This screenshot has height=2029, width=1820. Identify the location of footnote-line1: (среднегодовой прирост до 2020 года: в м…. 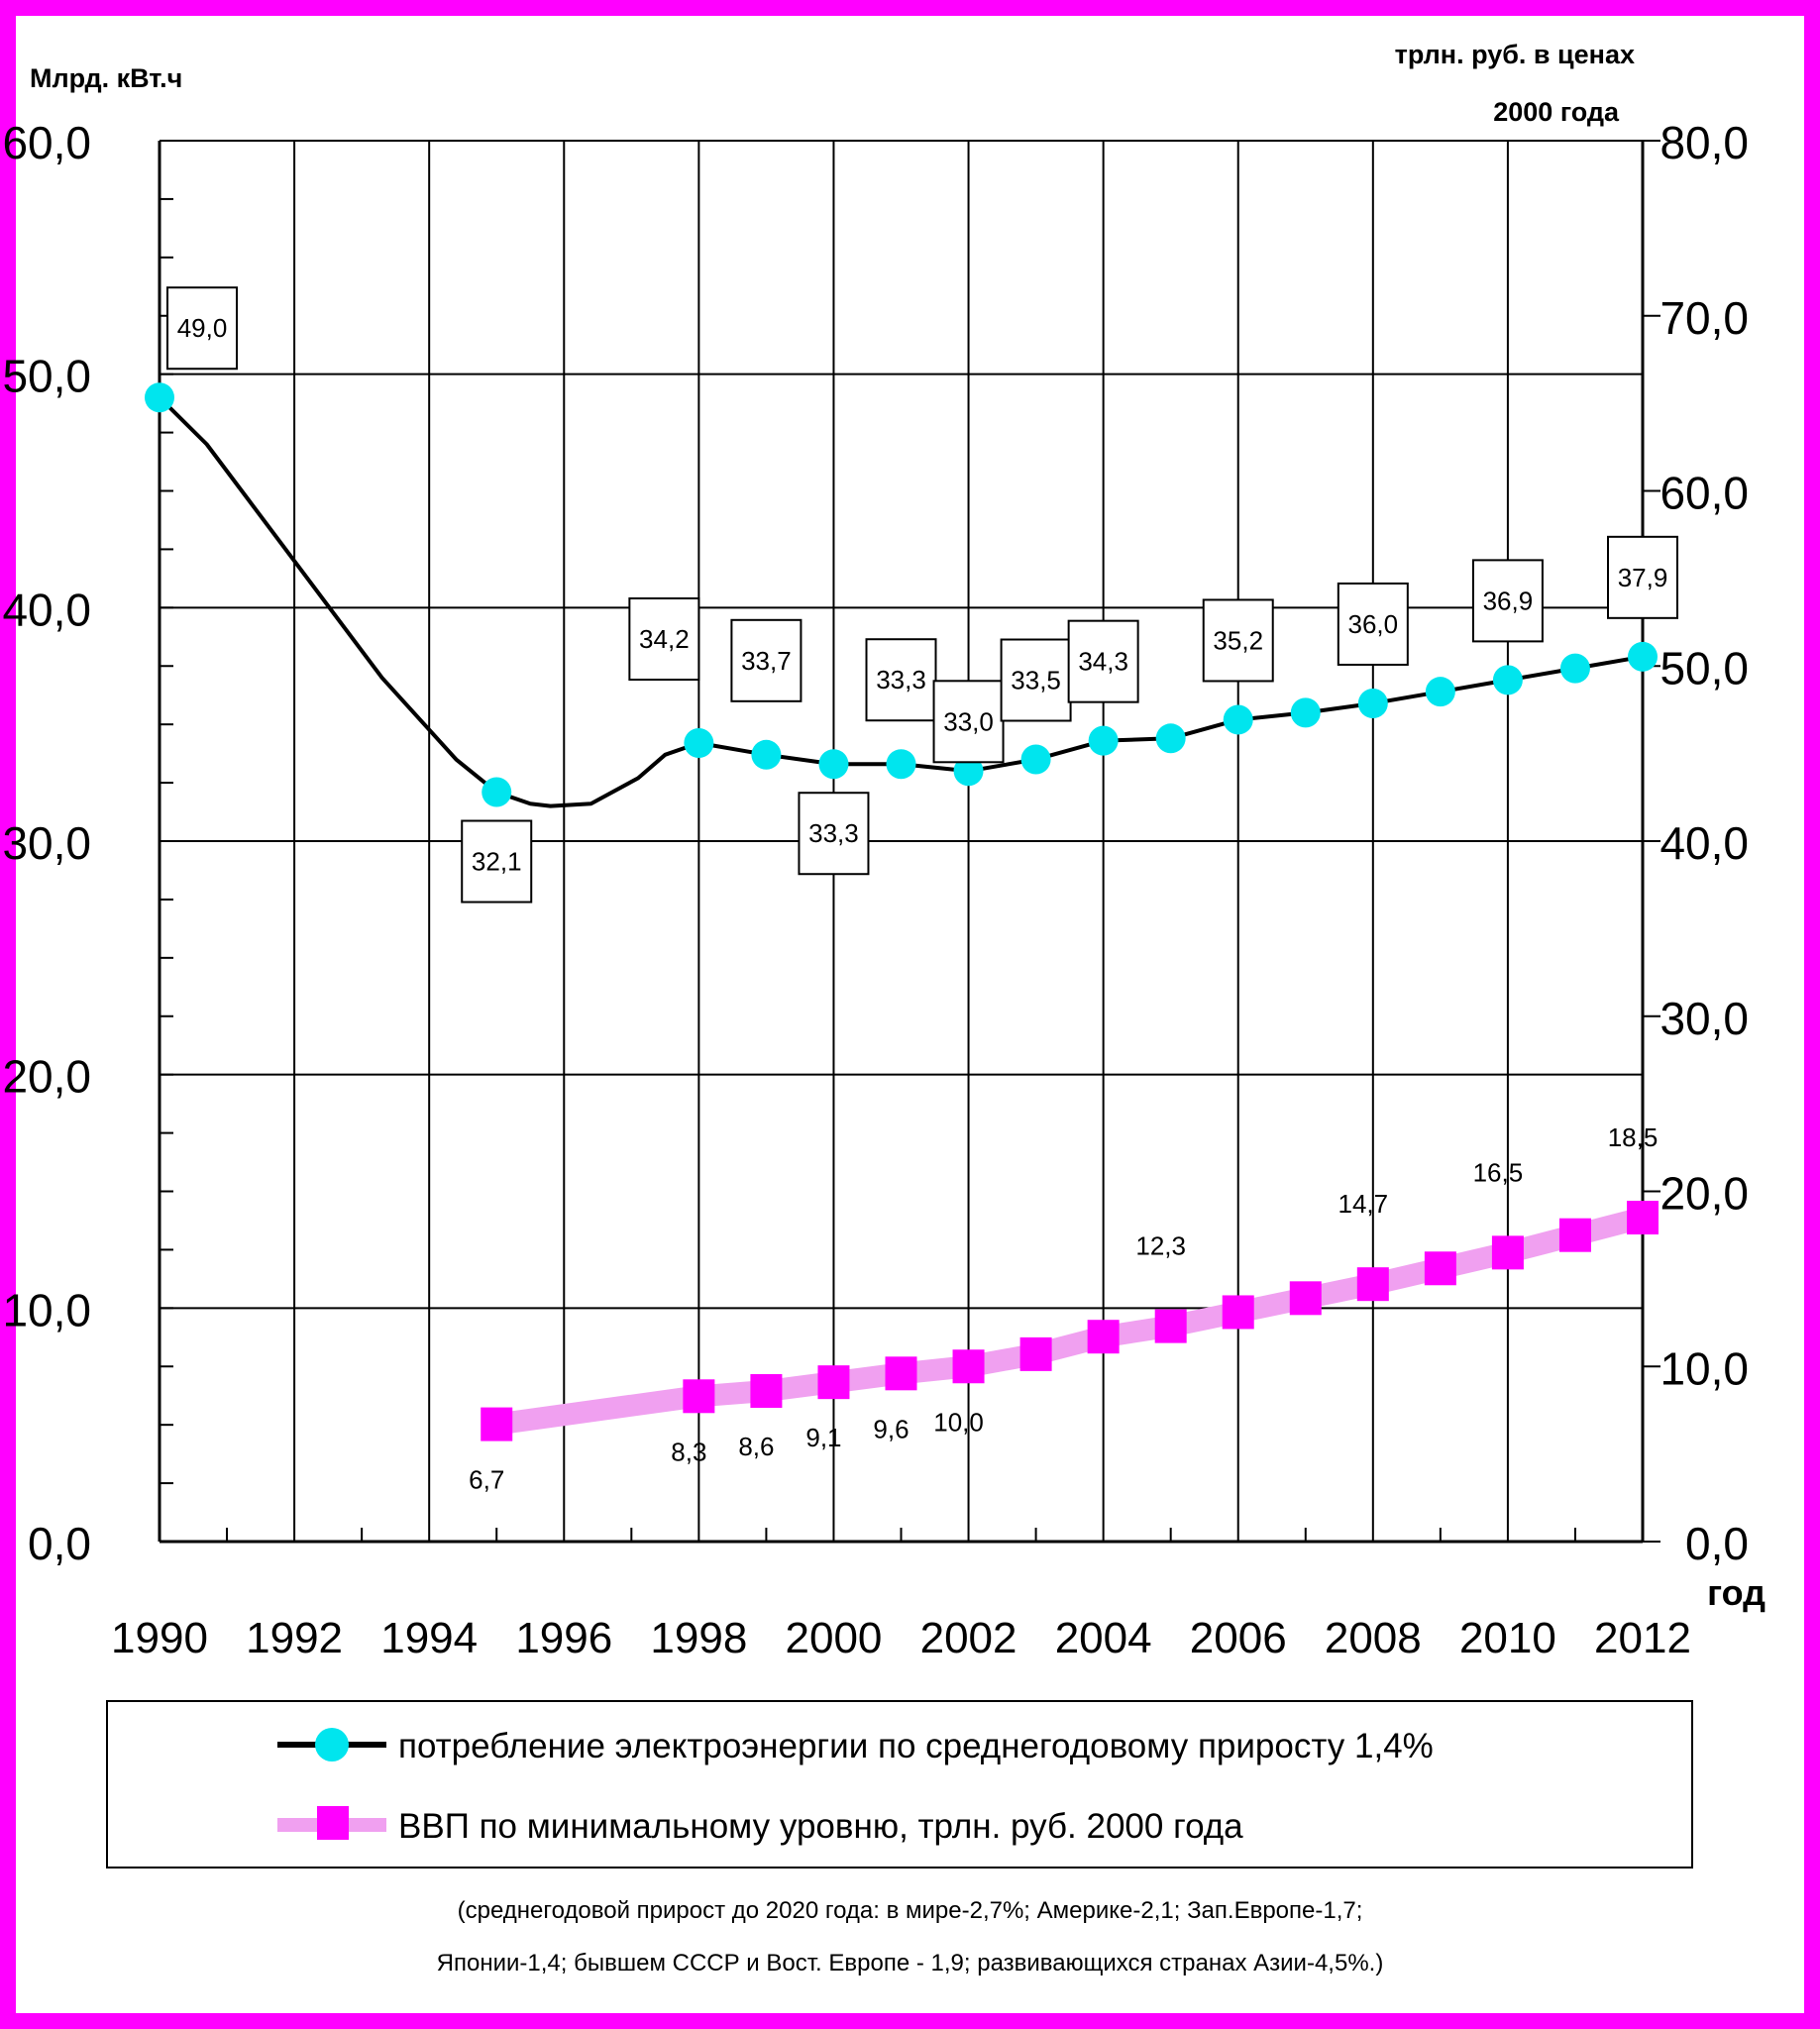
(910, 1911).